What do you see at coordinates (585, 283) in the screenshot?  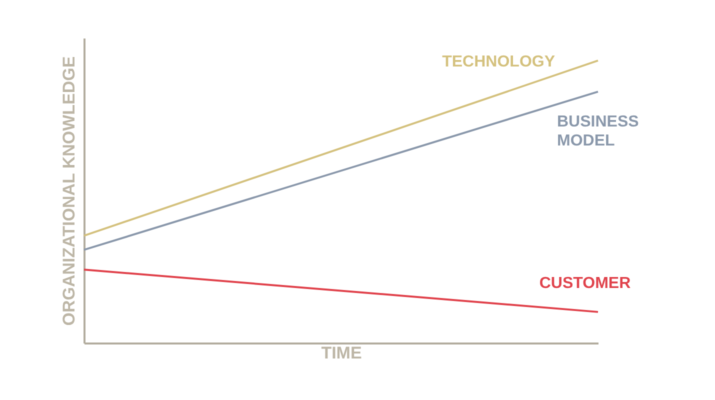 I see `series-label: CUSTOMER` at bounding box center [585, 283].